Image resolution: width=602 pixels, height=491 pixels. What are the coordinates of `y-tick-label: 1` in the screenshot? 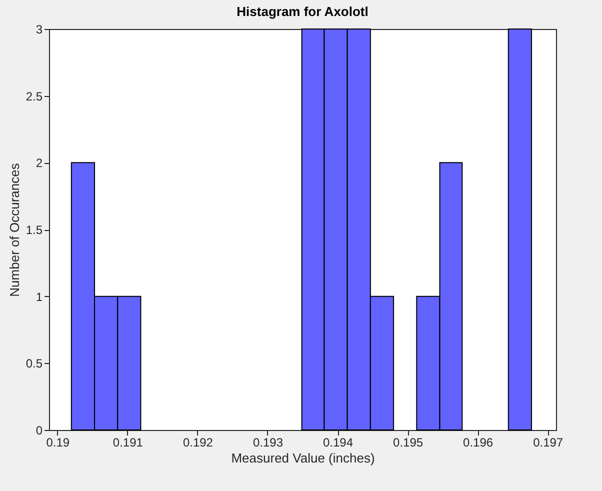 It's located at (39, 297).